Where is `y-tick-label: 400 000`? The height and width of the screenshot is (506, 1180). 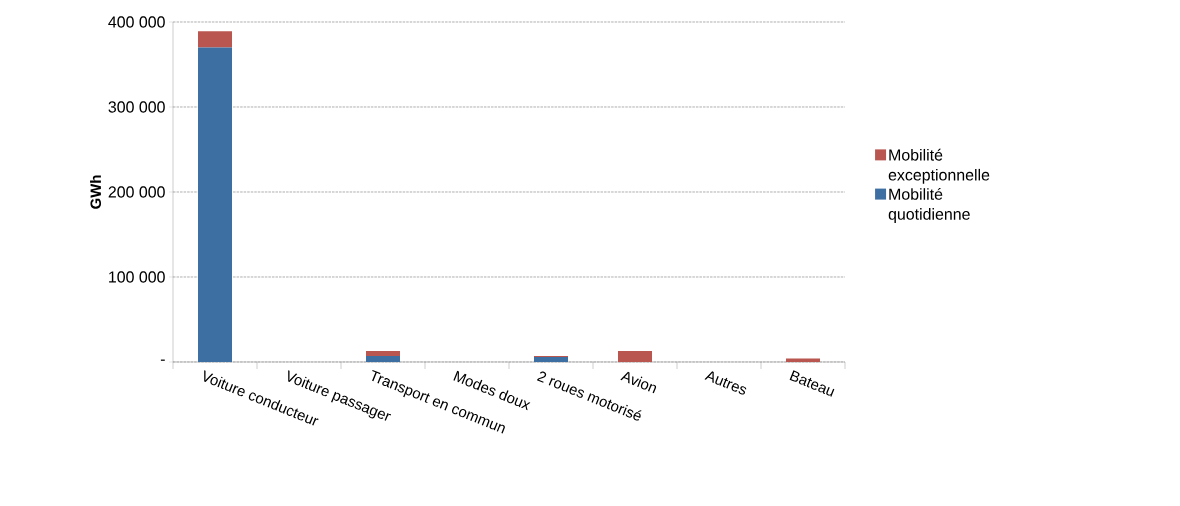 y-tick-label: 400 000 is located at coordinates (136, 22).